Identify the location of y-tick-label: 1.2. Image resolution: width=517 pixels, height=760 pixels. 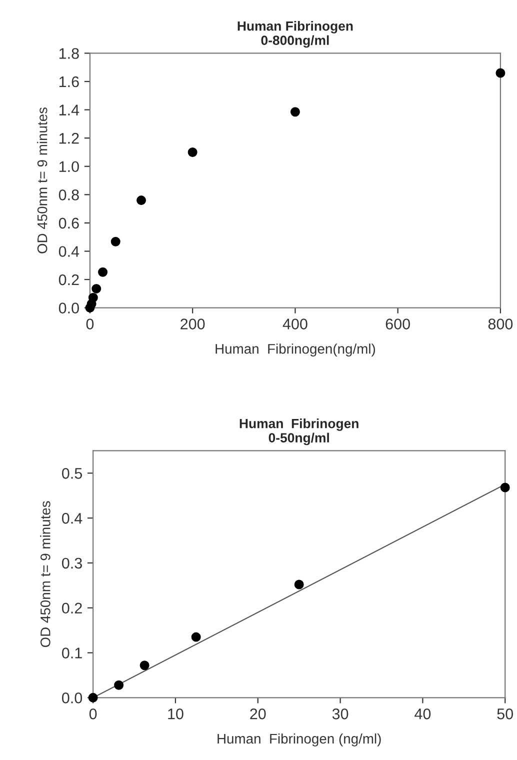
(69, 138).